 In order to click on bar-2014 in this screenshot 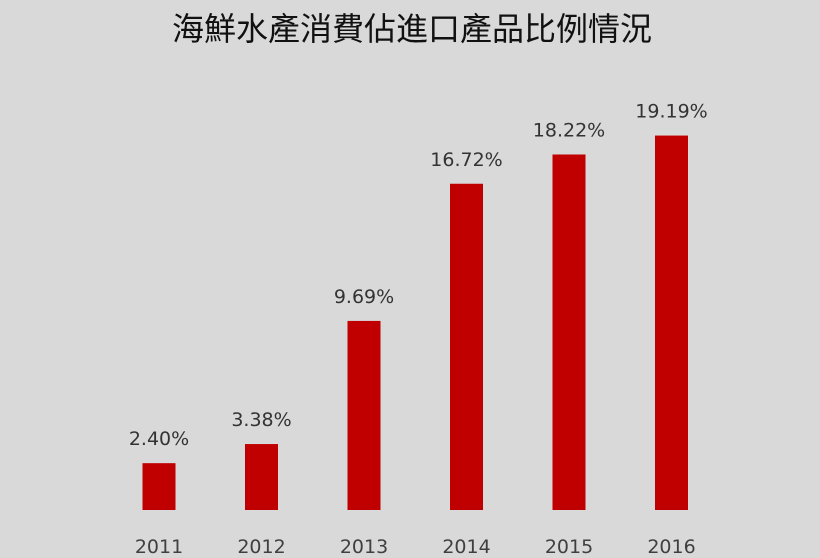, I will do `click(466, 346)`.